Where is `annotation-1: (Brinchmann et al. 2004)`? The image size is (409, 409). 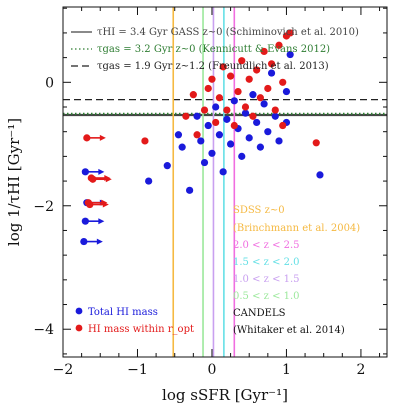 annotation-1: (Brinchmann et al. 2004) is located at coordinates (296, 228).